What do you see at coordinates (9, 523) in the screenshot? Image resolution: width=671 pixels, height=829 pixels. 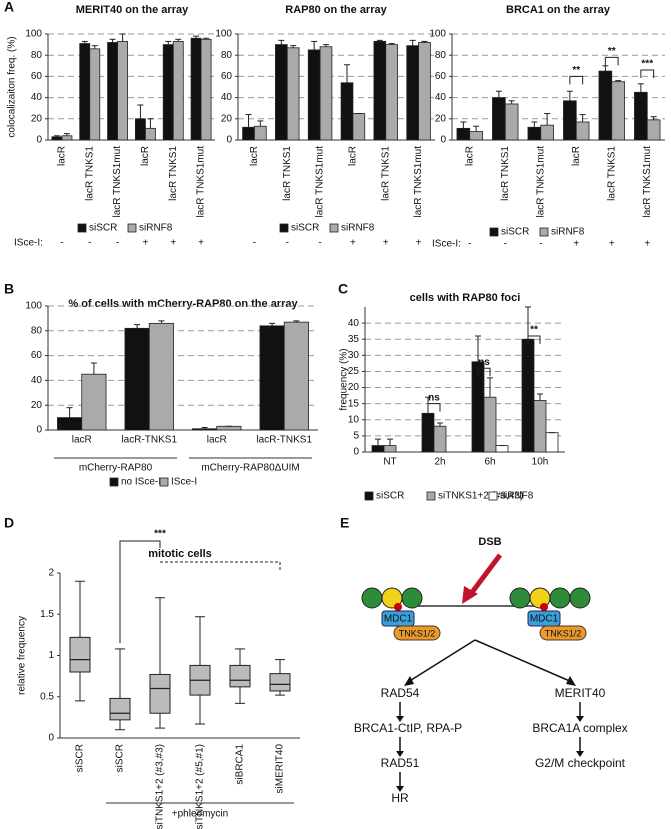 I see `panel-label: D` at bounding box center [9, 523].